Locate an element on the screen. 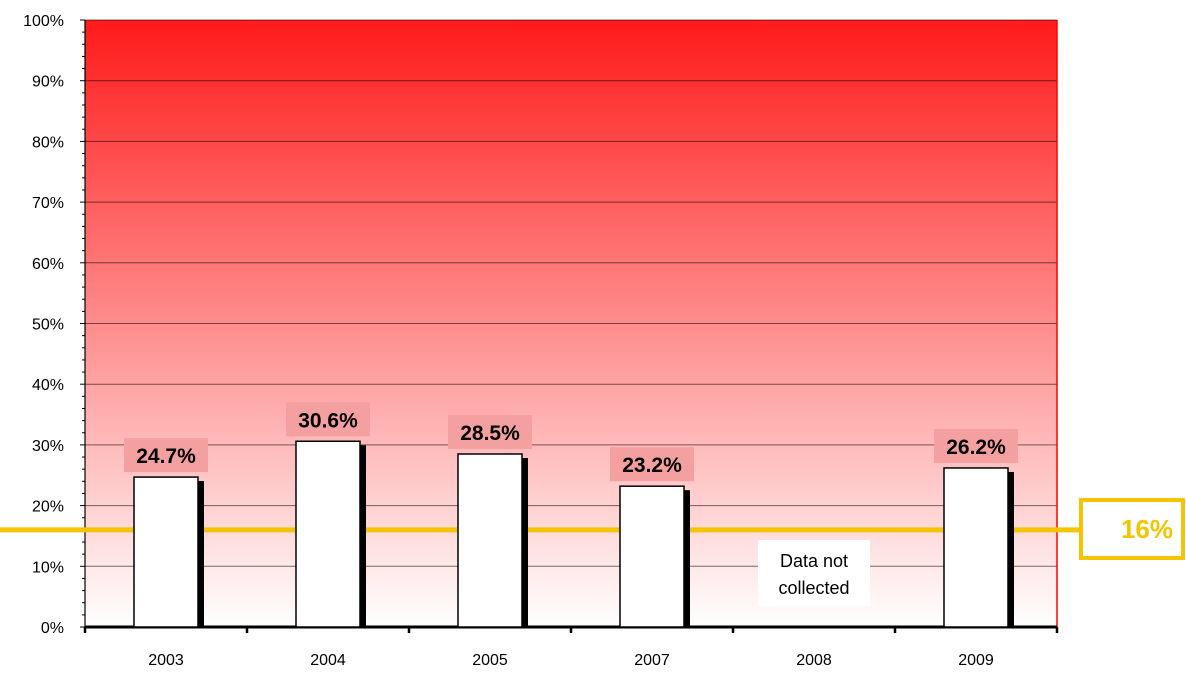  data-label: 30.6% is located at coordinates (328, 420).